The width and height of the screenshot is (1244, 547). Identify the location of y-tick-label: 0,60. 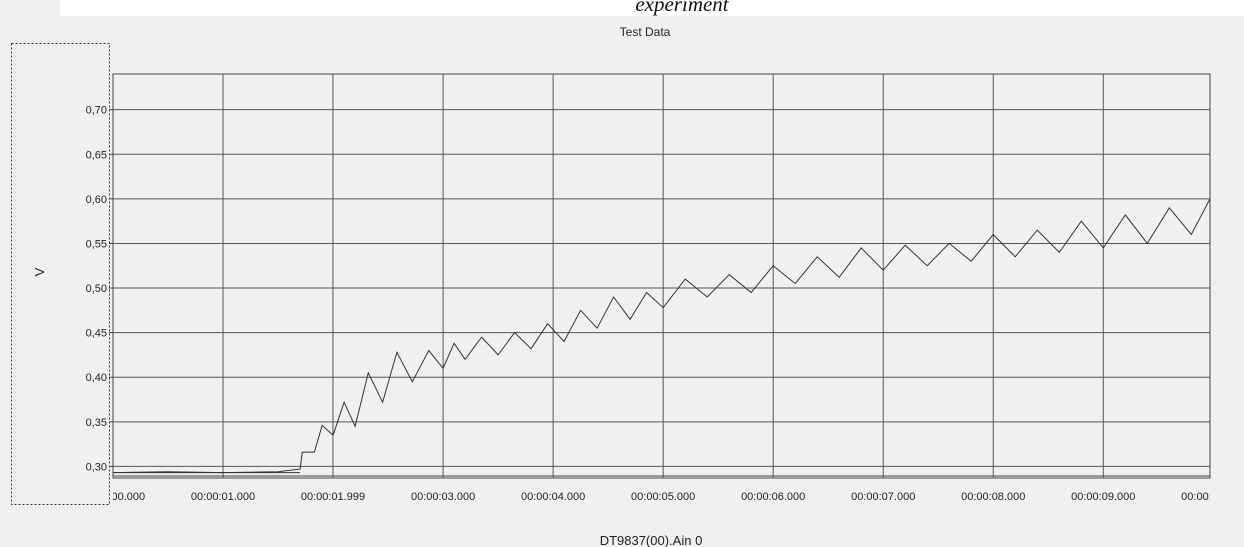
(96, 200).